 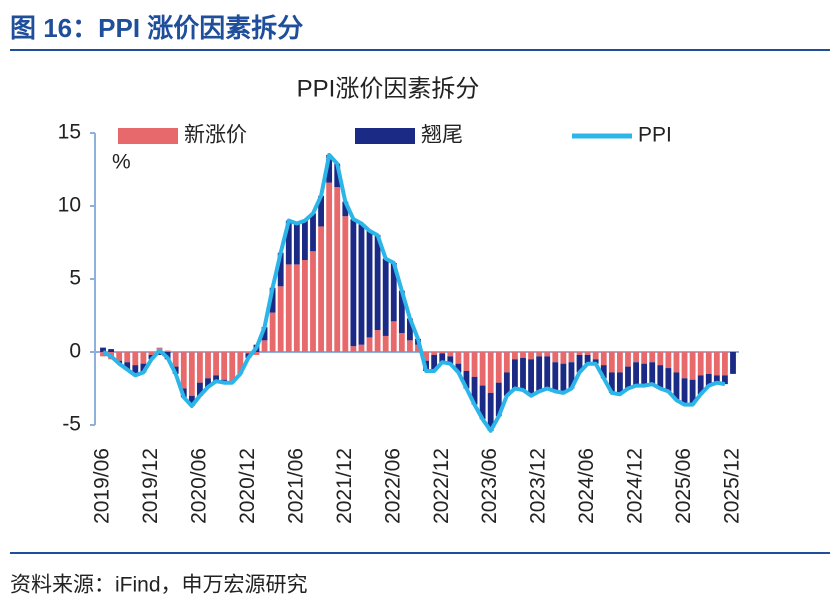 I want to click on x-tick-label: 2023/12, so click(x=538, y=486).